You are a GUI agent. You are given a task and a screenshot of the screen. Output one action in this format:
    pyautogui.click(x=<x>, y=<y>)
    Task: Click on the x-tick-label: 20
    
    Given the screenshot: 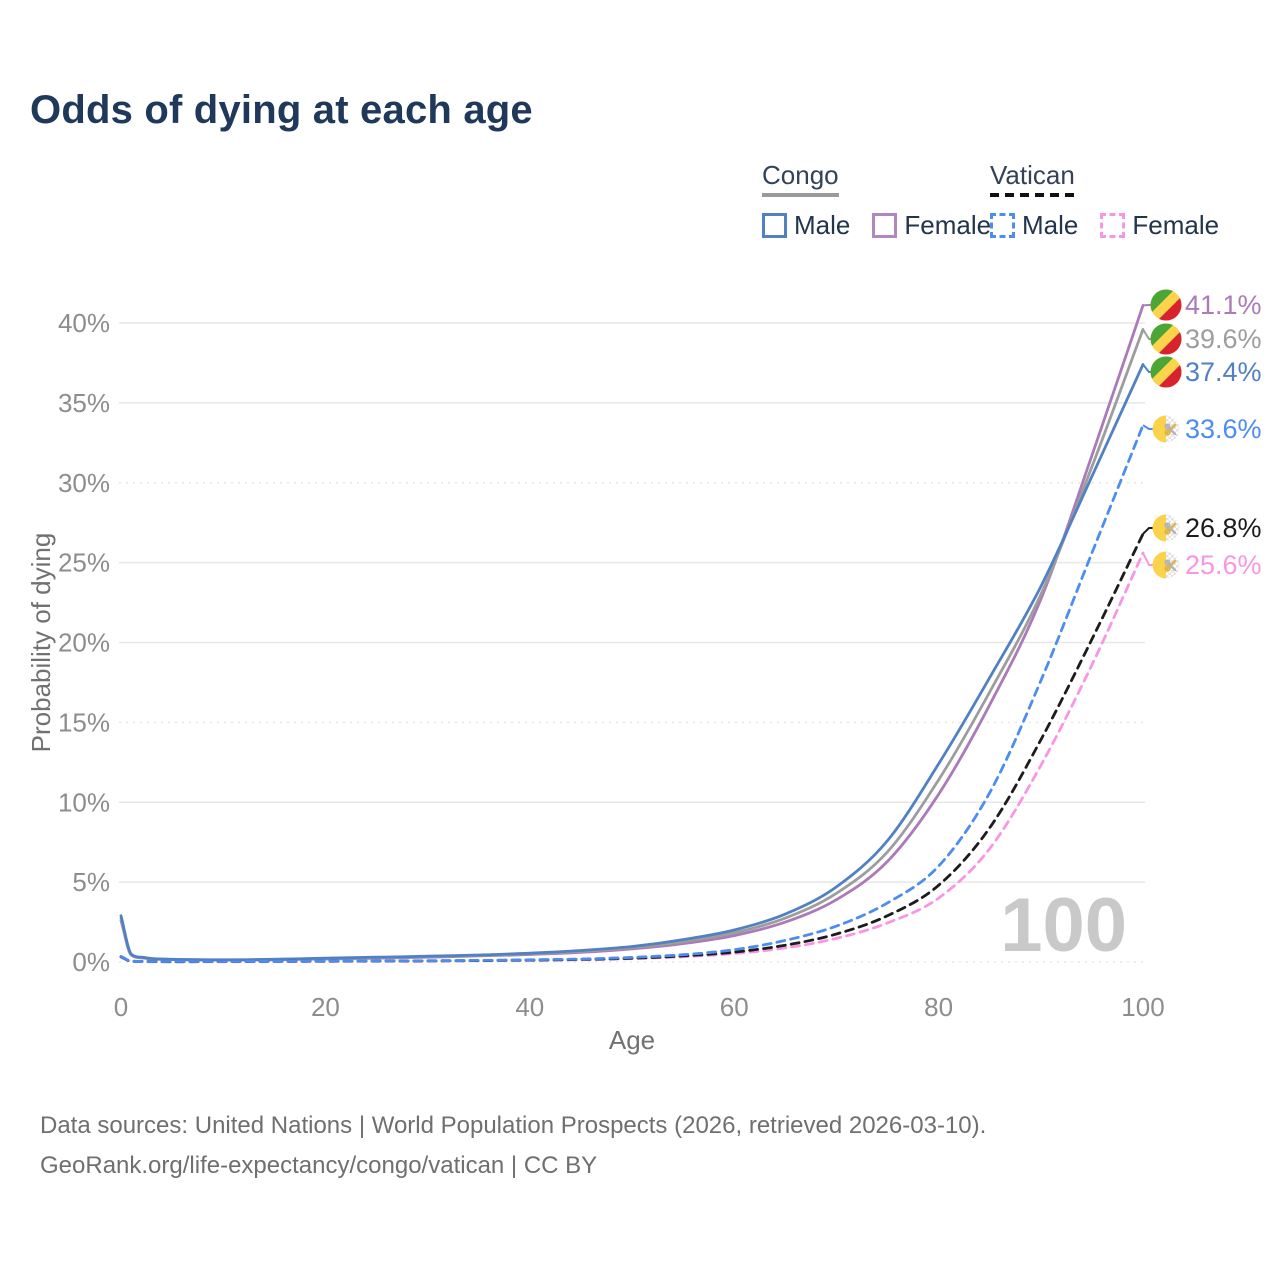 What is the action you would take?
    pyautogui.click(x=325, y=1007)
    